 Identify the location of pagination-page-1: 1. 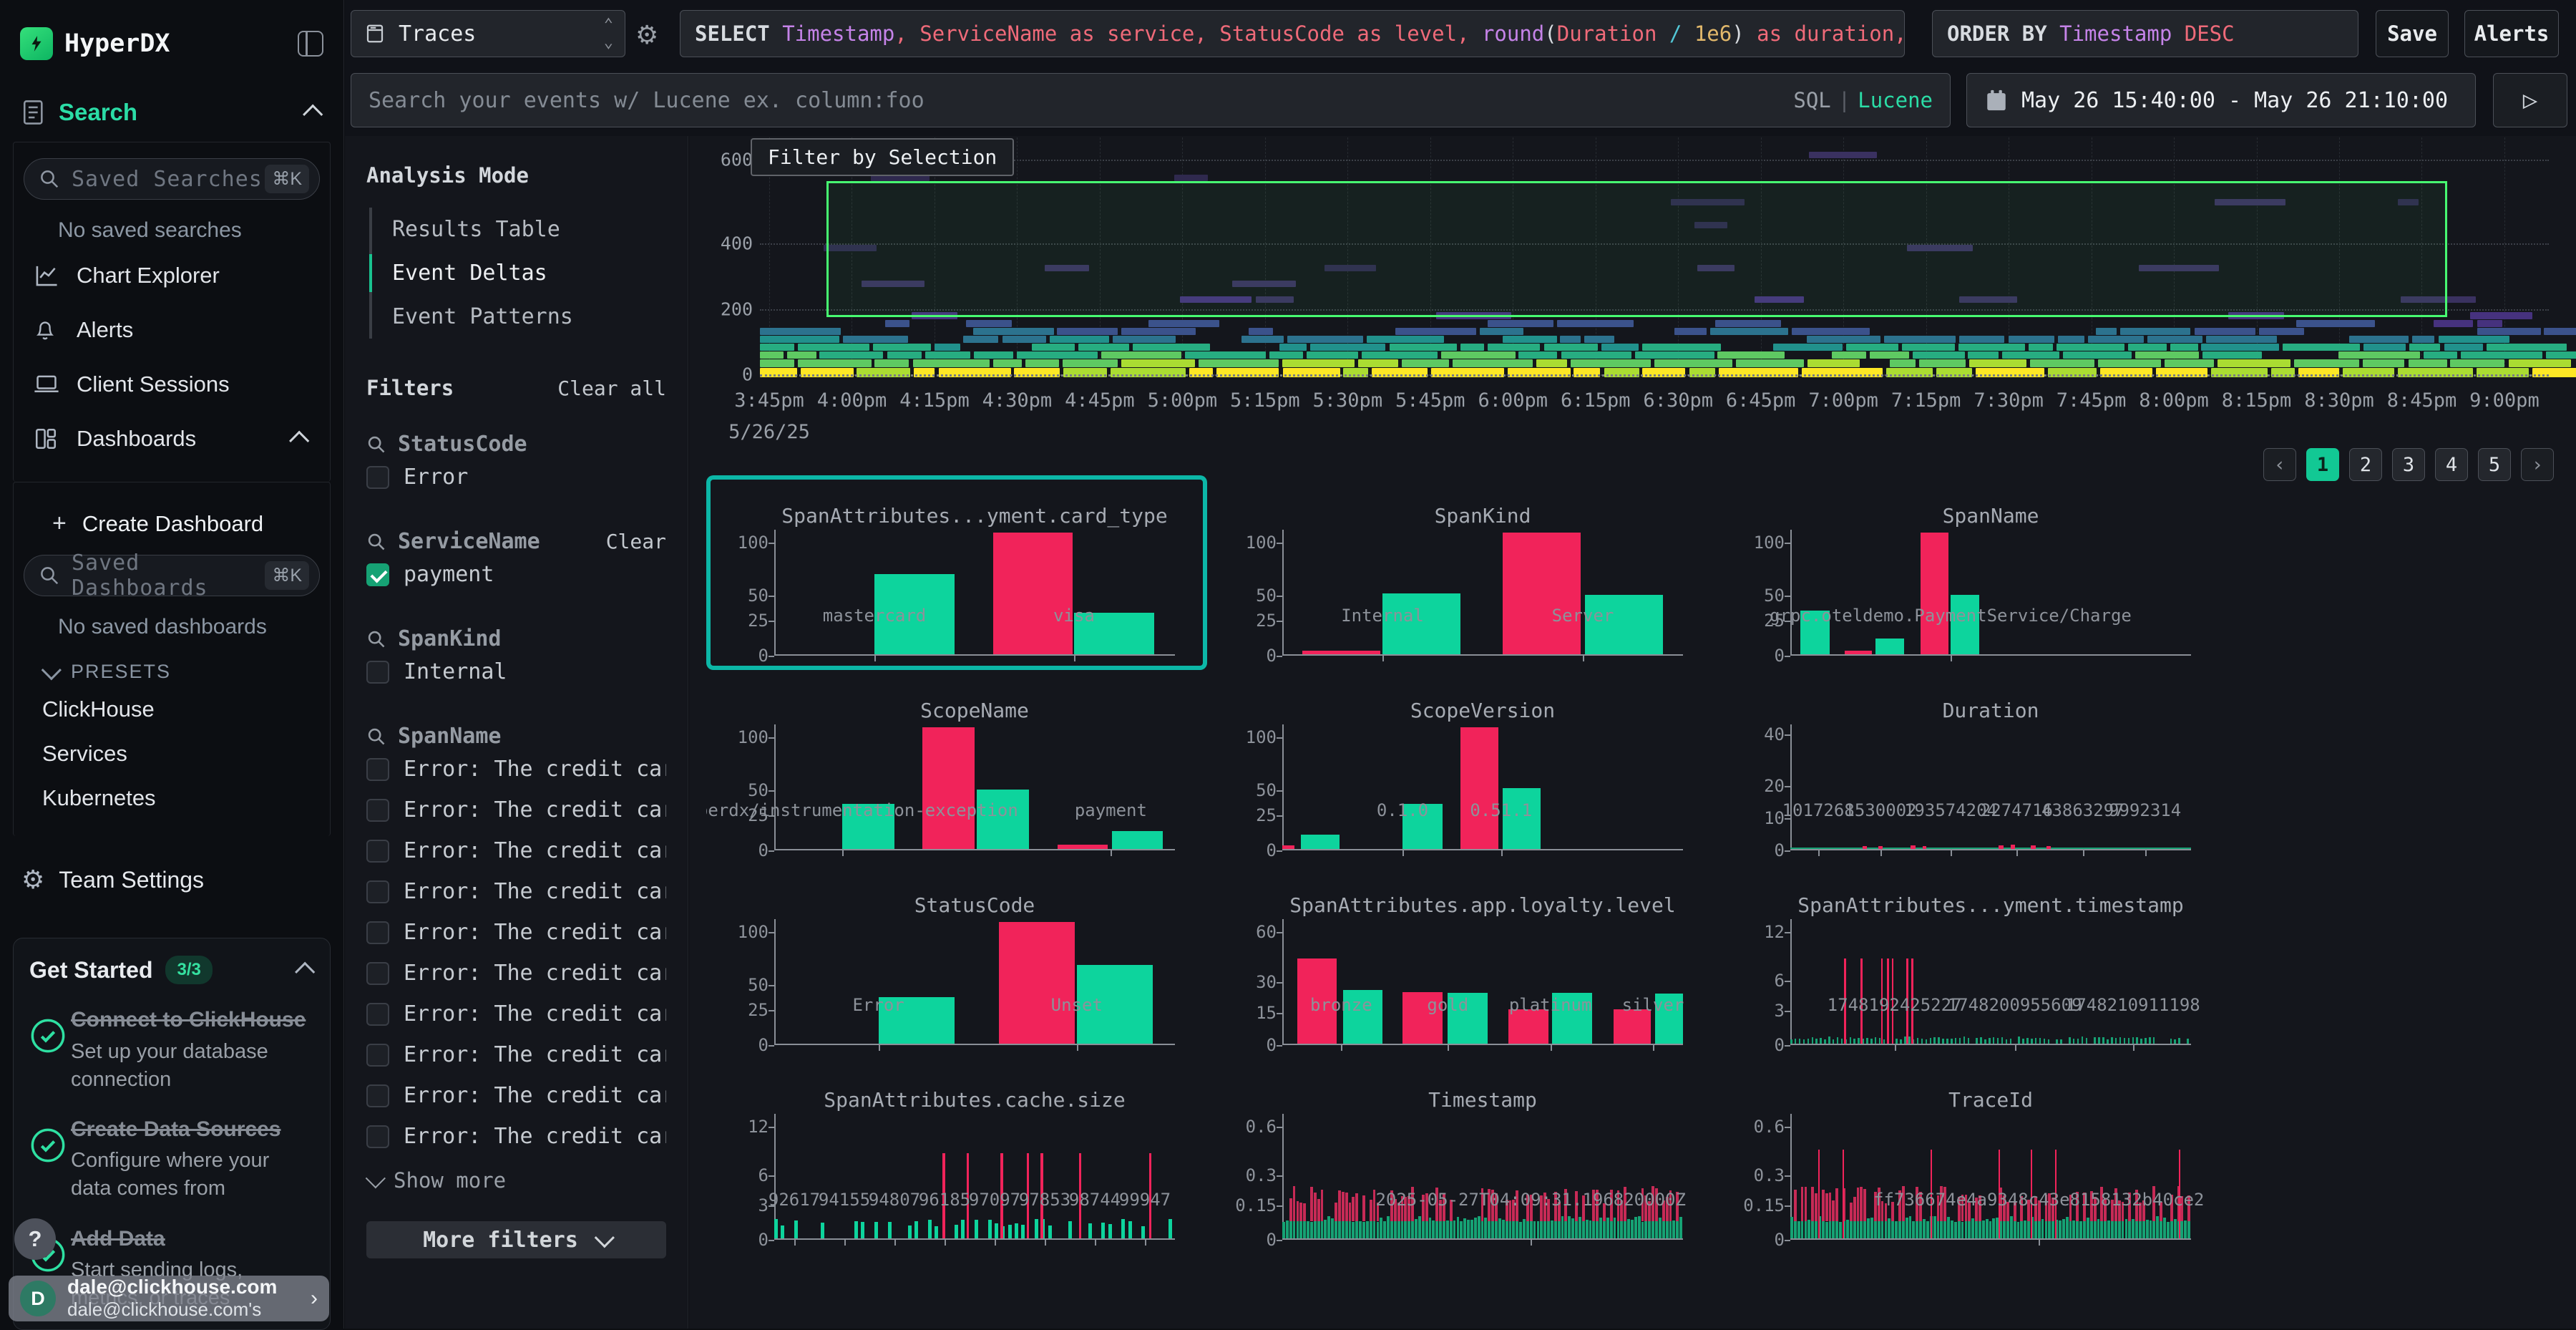
(2322, 464).